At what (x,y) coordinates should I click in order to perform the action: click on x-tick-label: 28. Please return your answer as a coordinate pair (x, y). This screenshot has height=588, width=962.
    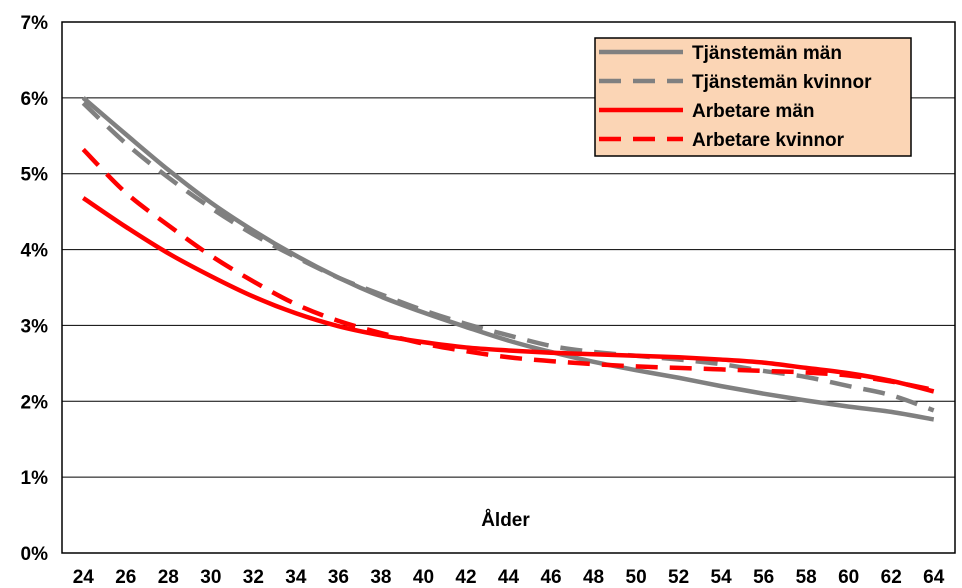
    Looking at the image, I should click on (168, 577).